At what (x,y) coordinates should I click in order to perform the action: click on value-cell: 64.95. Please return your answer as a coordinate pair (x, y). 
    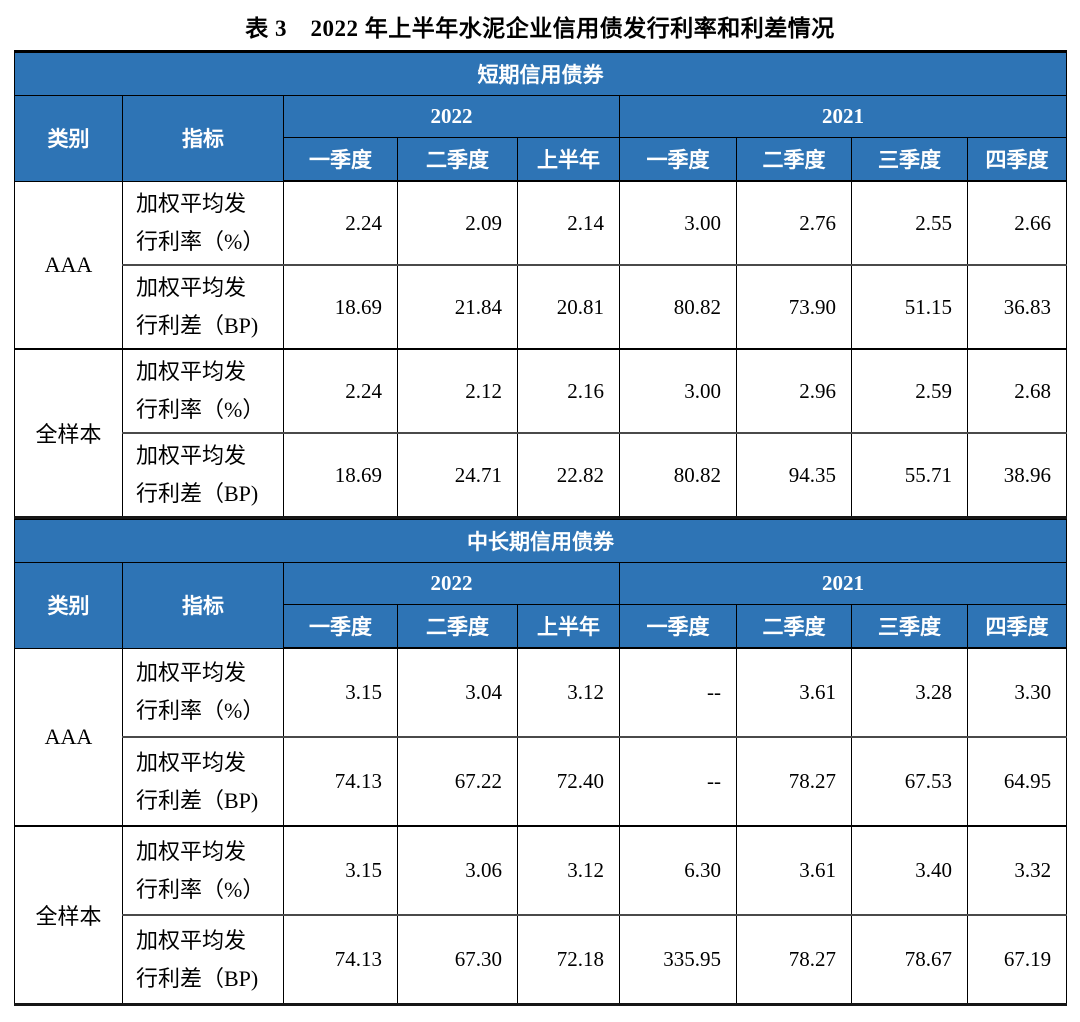
    Looking at the image, I should click on (1017, 781).